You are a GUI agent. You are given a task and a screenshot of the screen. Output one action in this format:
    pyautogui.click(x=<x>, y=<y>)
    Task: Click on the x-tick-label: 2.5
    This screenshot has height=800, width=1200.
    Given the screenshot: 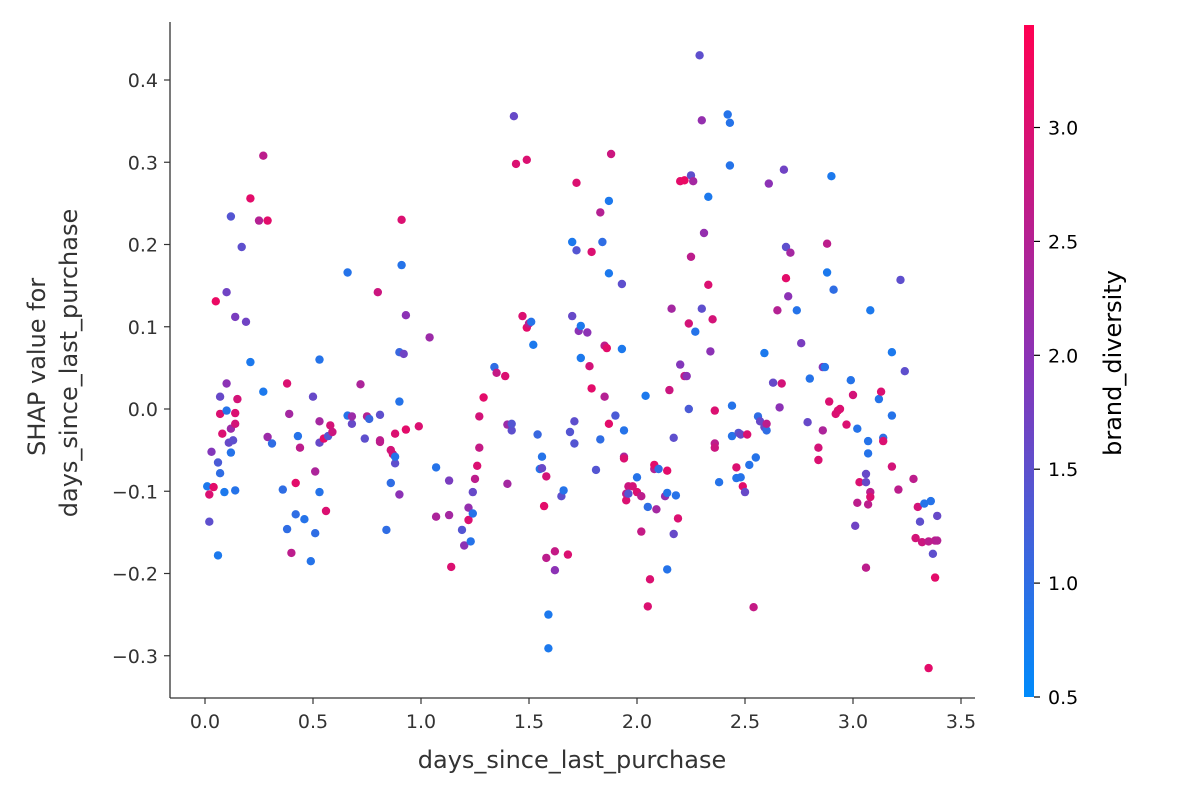 What is the action you would take?
    pyautogui.click(x=745, y=722)
    